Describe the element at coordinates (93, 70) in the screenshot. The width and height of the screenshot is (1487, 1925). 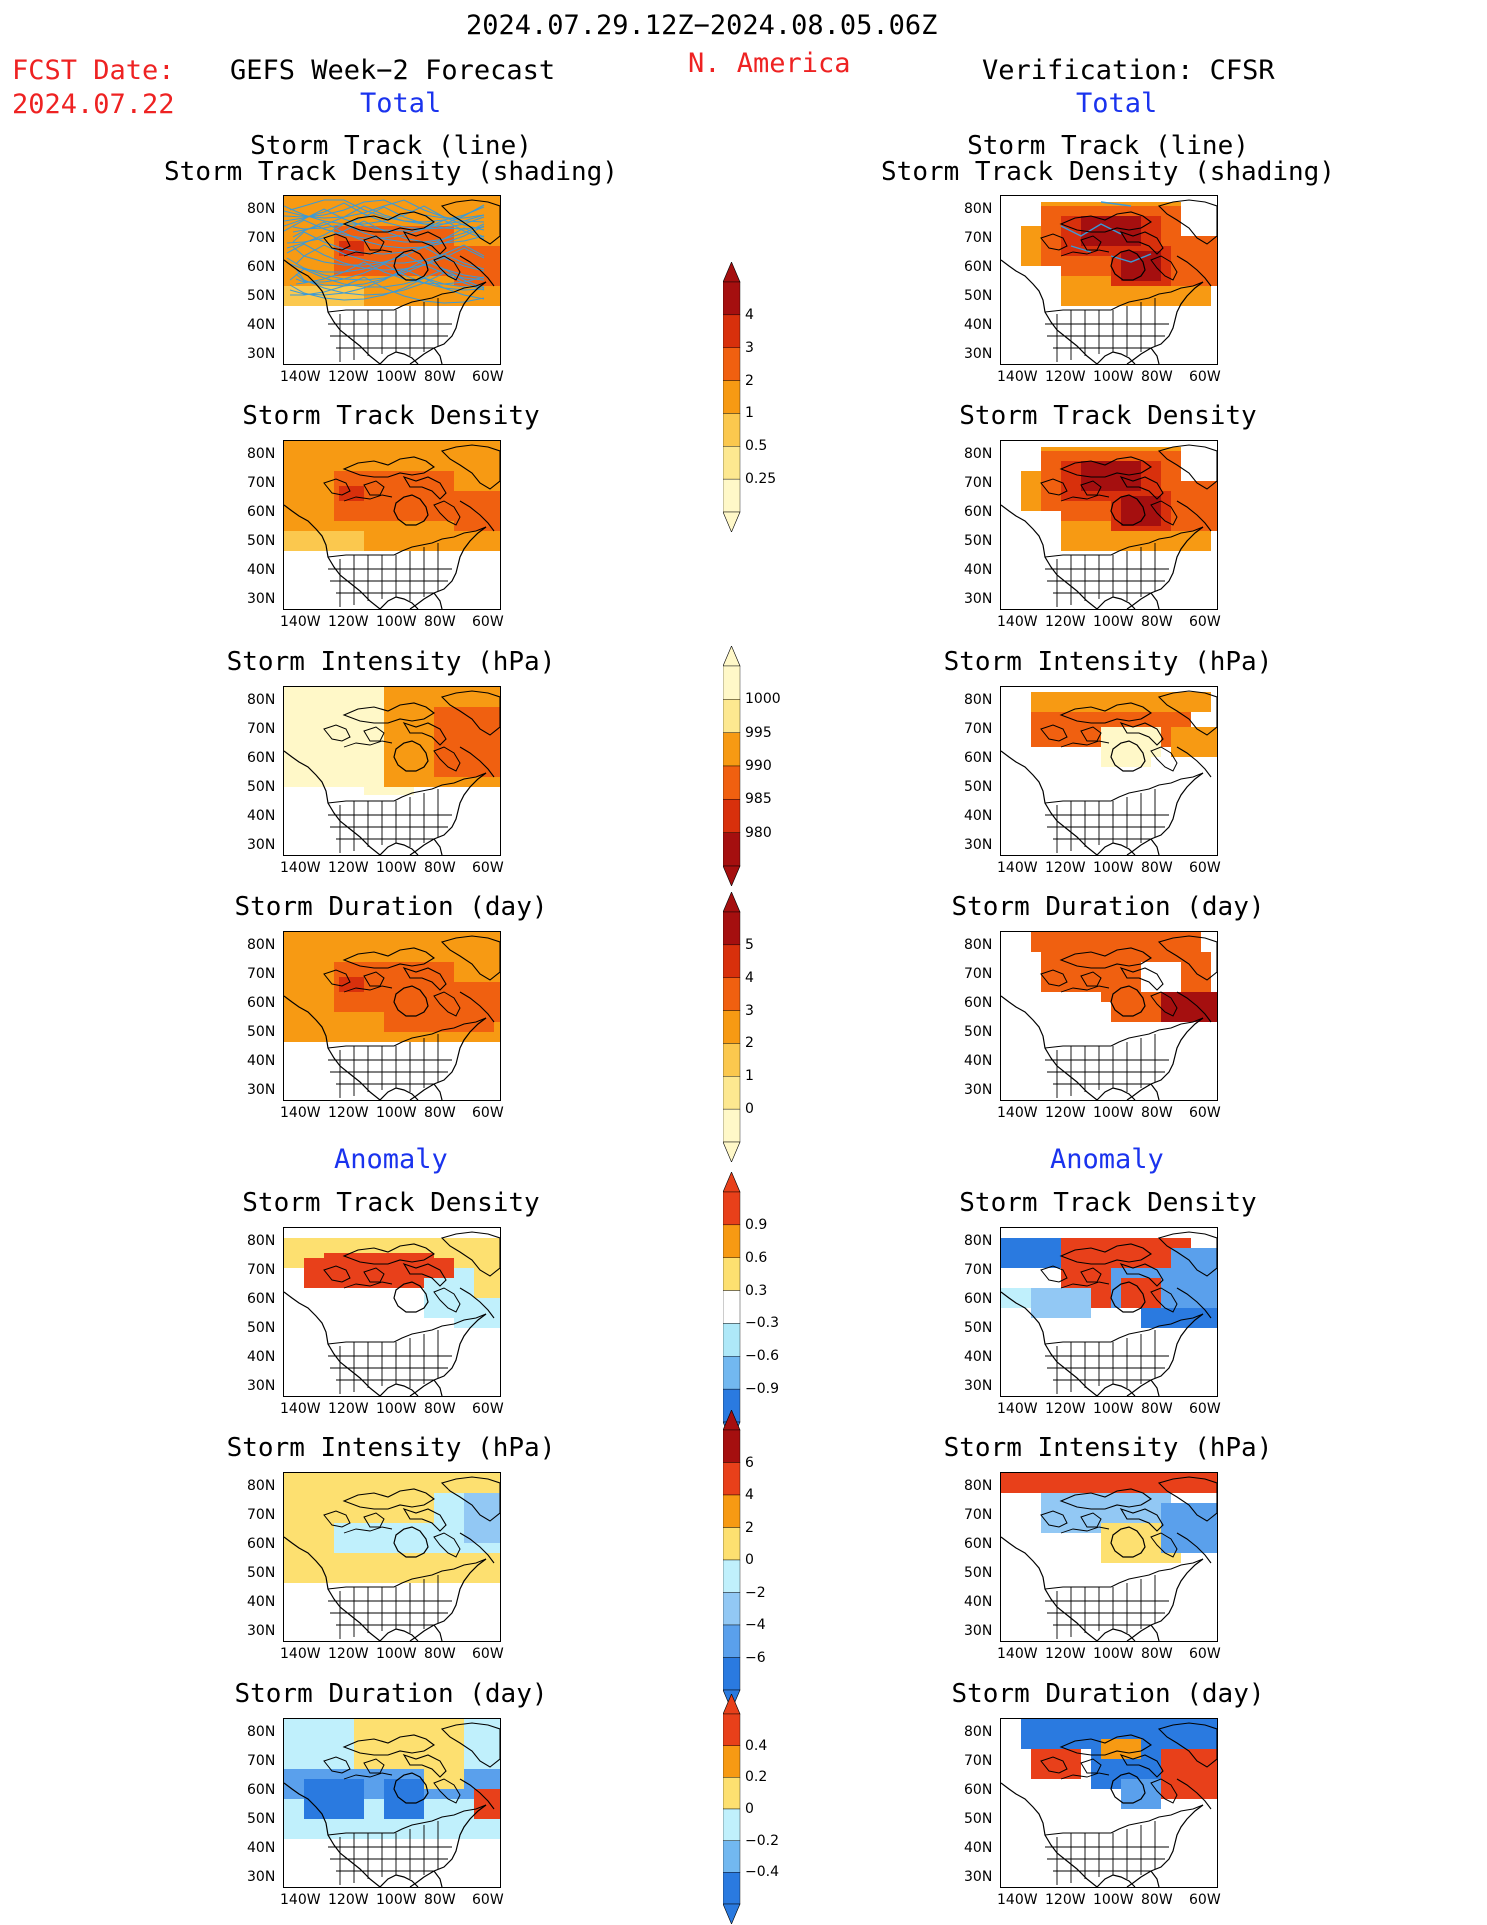
I see `fcst-date-label: FCST Date:` at that location.